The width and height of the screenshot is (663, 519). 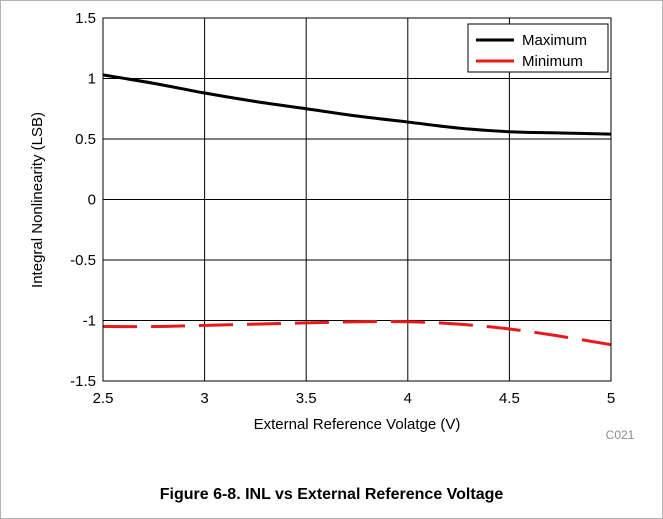 What do you see at coordinates (611, 398) in the screenshot?
I see `x-tick-label: 5` at bounding box center [611, 398].